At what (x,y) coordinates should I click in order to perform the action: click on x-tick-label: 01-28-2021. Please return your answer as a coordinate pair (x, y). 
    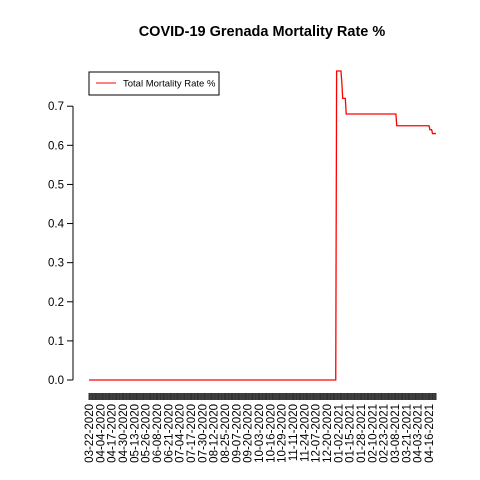
    Looking at the image, I should click on (362, 433).